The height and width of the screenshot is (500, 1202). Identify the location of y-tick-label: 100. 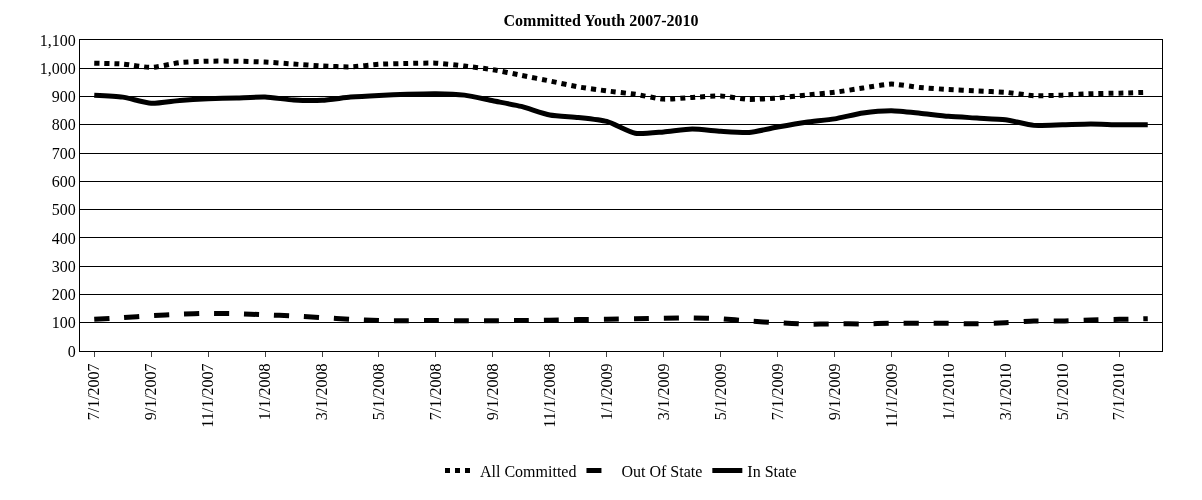
(63, 323).